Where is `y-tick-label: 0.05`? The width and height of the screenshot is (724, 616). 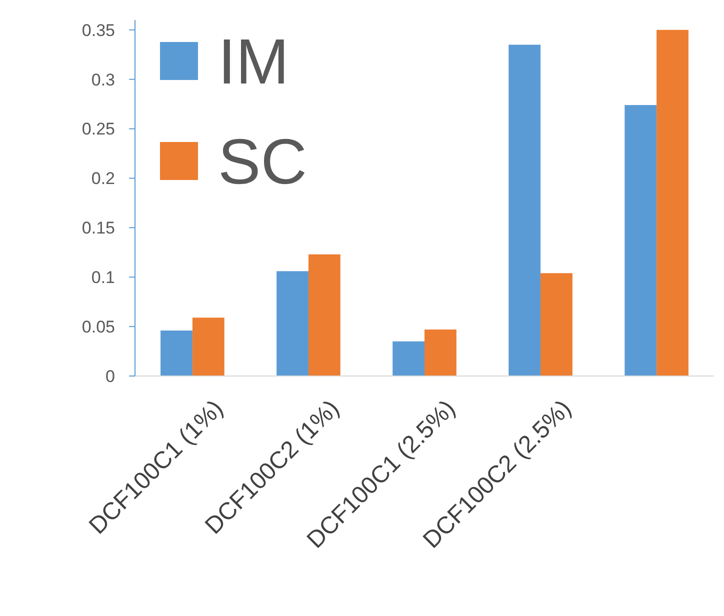 y-tick-label: 0.05 is located at coordinates (98, 327).